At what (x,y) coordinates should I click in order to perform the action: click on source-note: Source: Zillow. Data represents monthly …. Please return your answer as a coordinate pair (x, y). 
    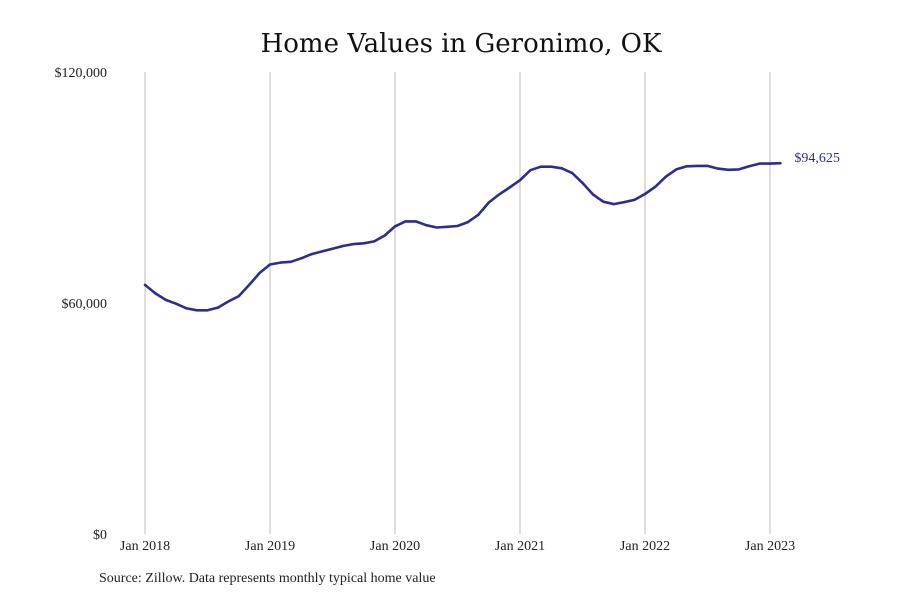
    Looking at the image, I should click on (267, 578).